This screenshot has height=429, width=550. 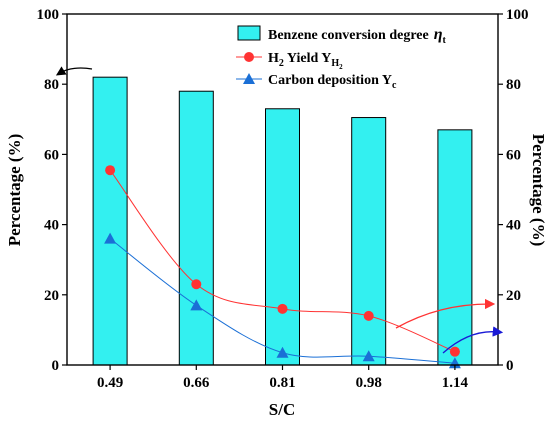 What do you see at coordinates (454, 351) in the screenshot?
I see `point-h2-1.14` at bounding box center [454, 351].